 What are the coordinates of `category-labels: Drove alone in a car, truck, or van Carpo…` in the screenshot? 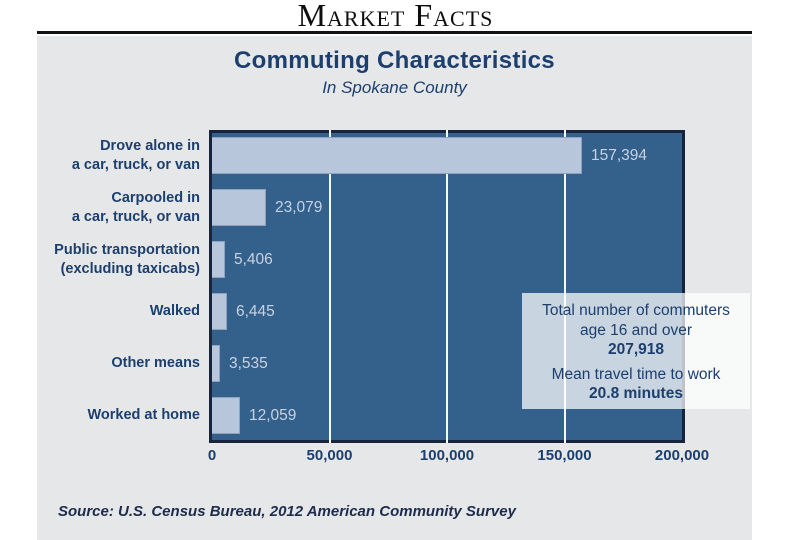 It's located at (118, 286).